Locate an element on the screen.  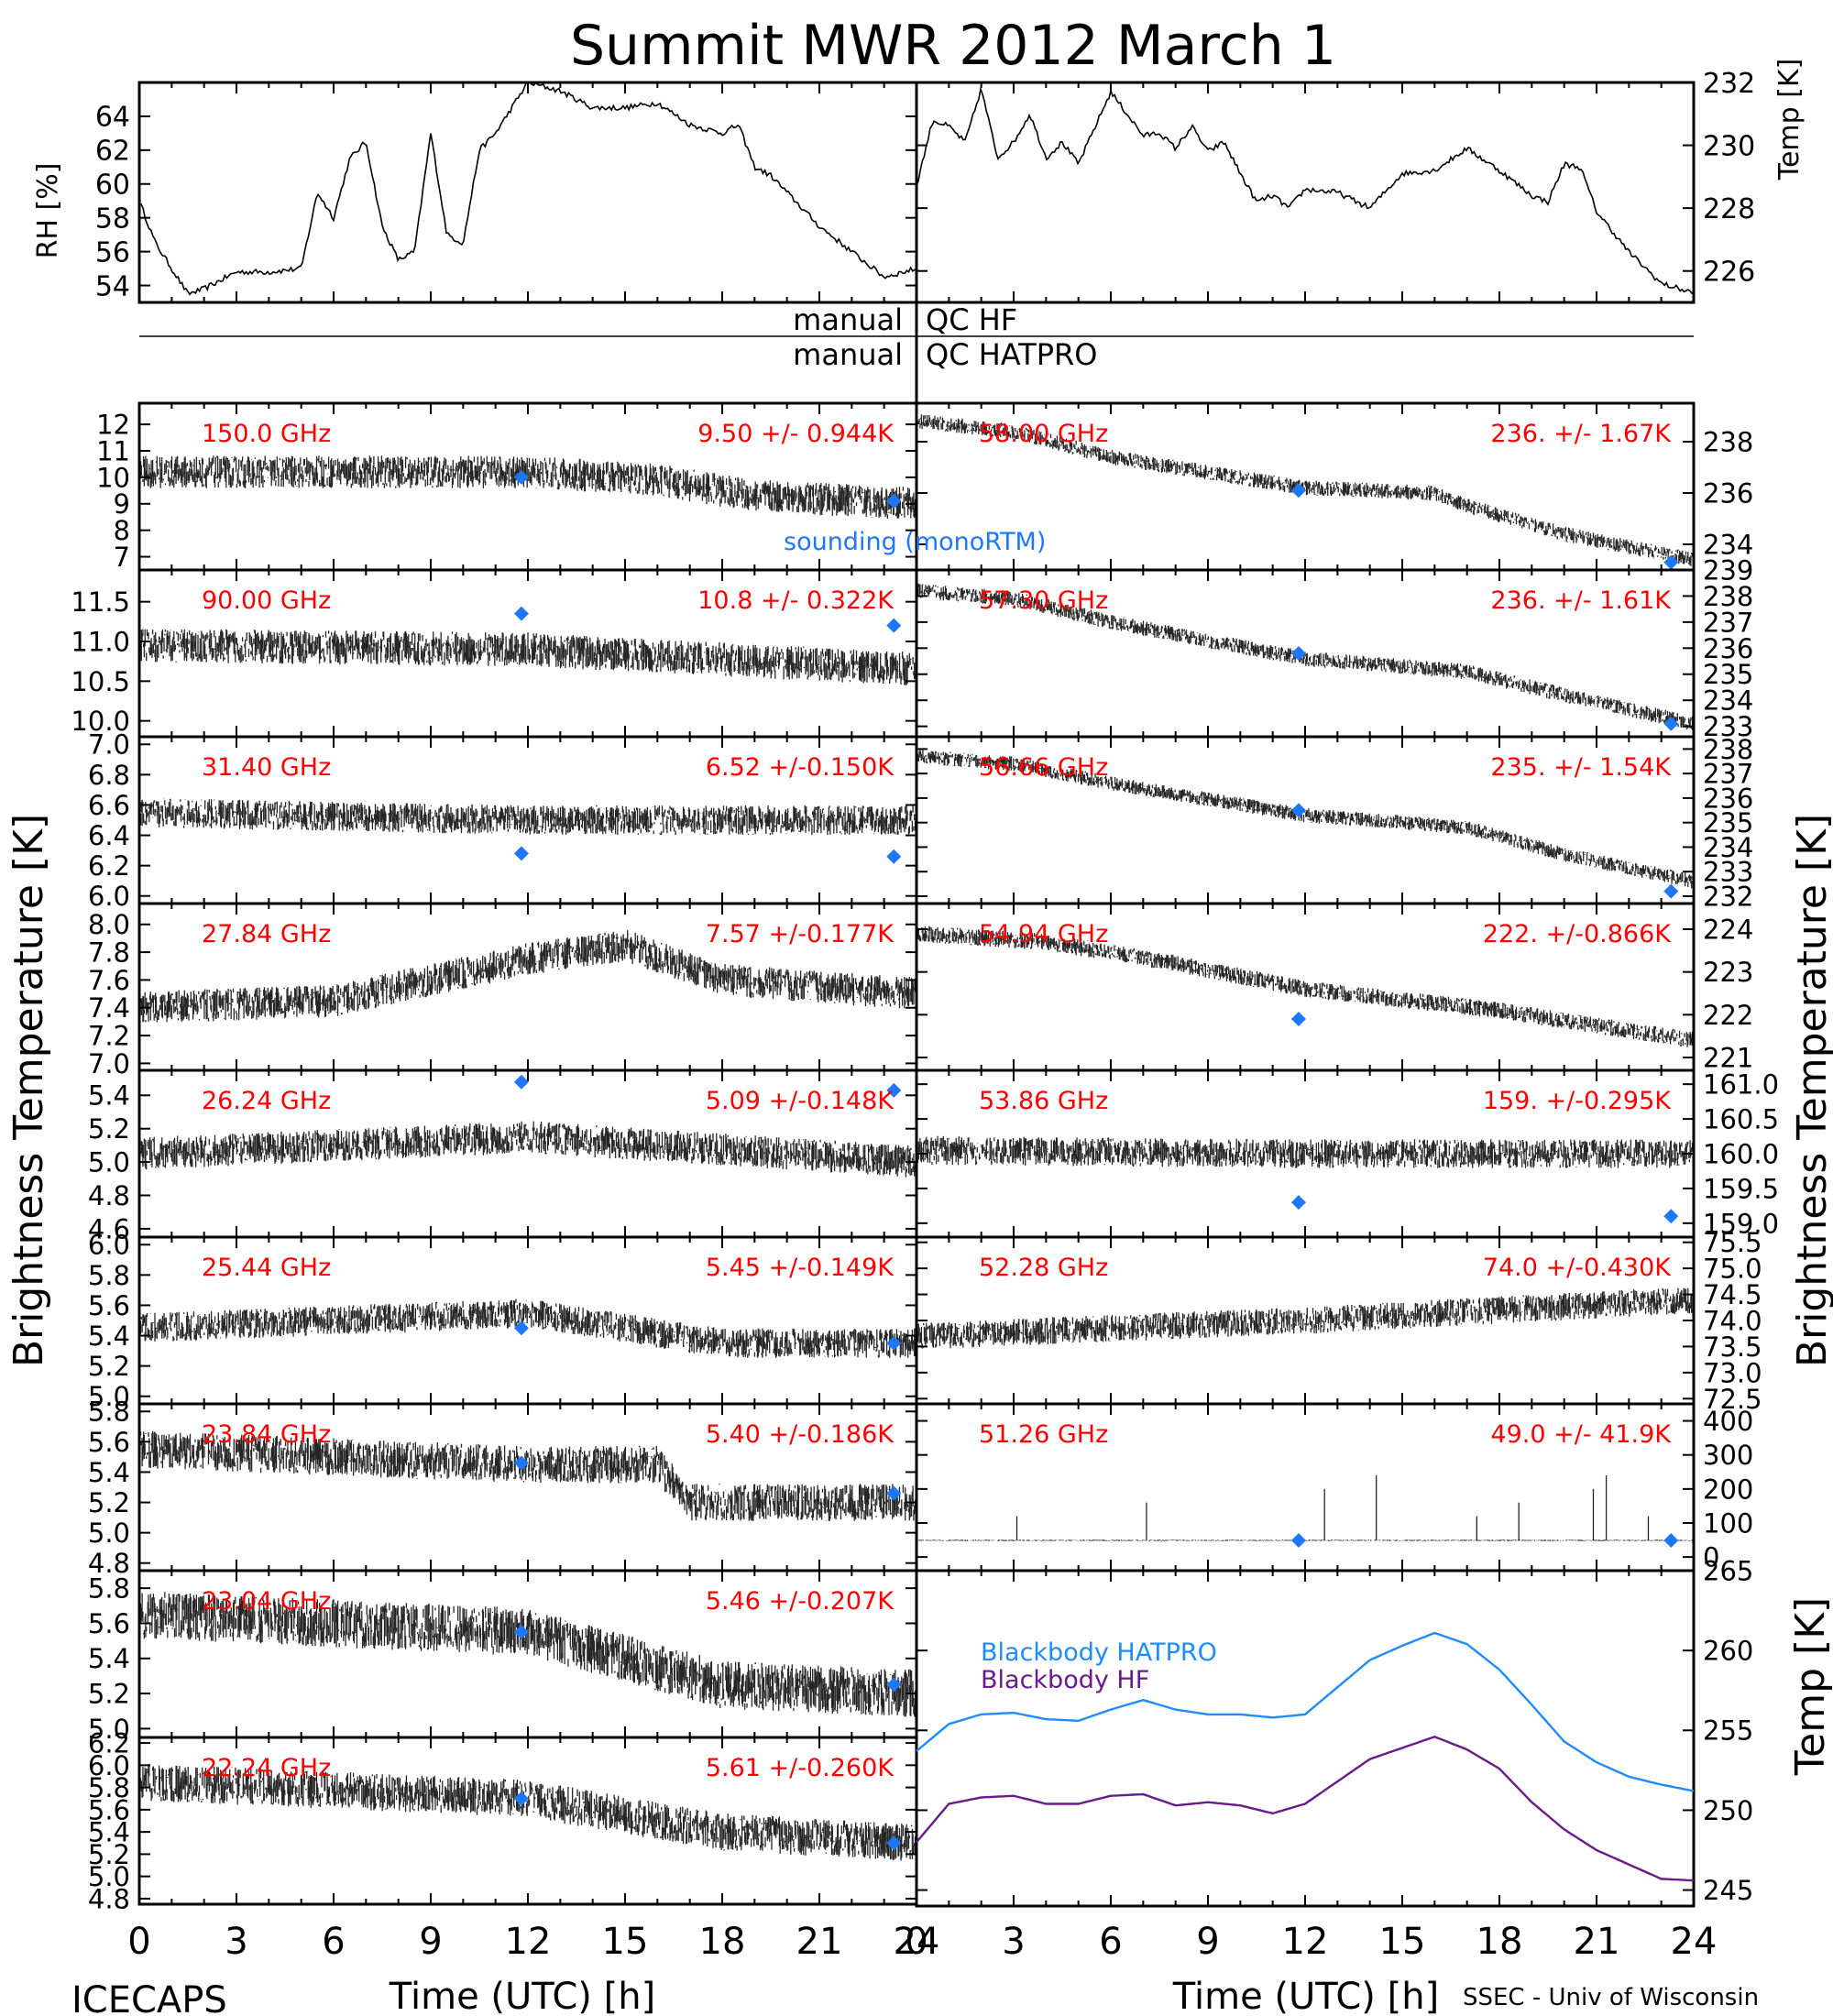
y-tick-label: 73.5 is located at coordinates (1732, 1347).